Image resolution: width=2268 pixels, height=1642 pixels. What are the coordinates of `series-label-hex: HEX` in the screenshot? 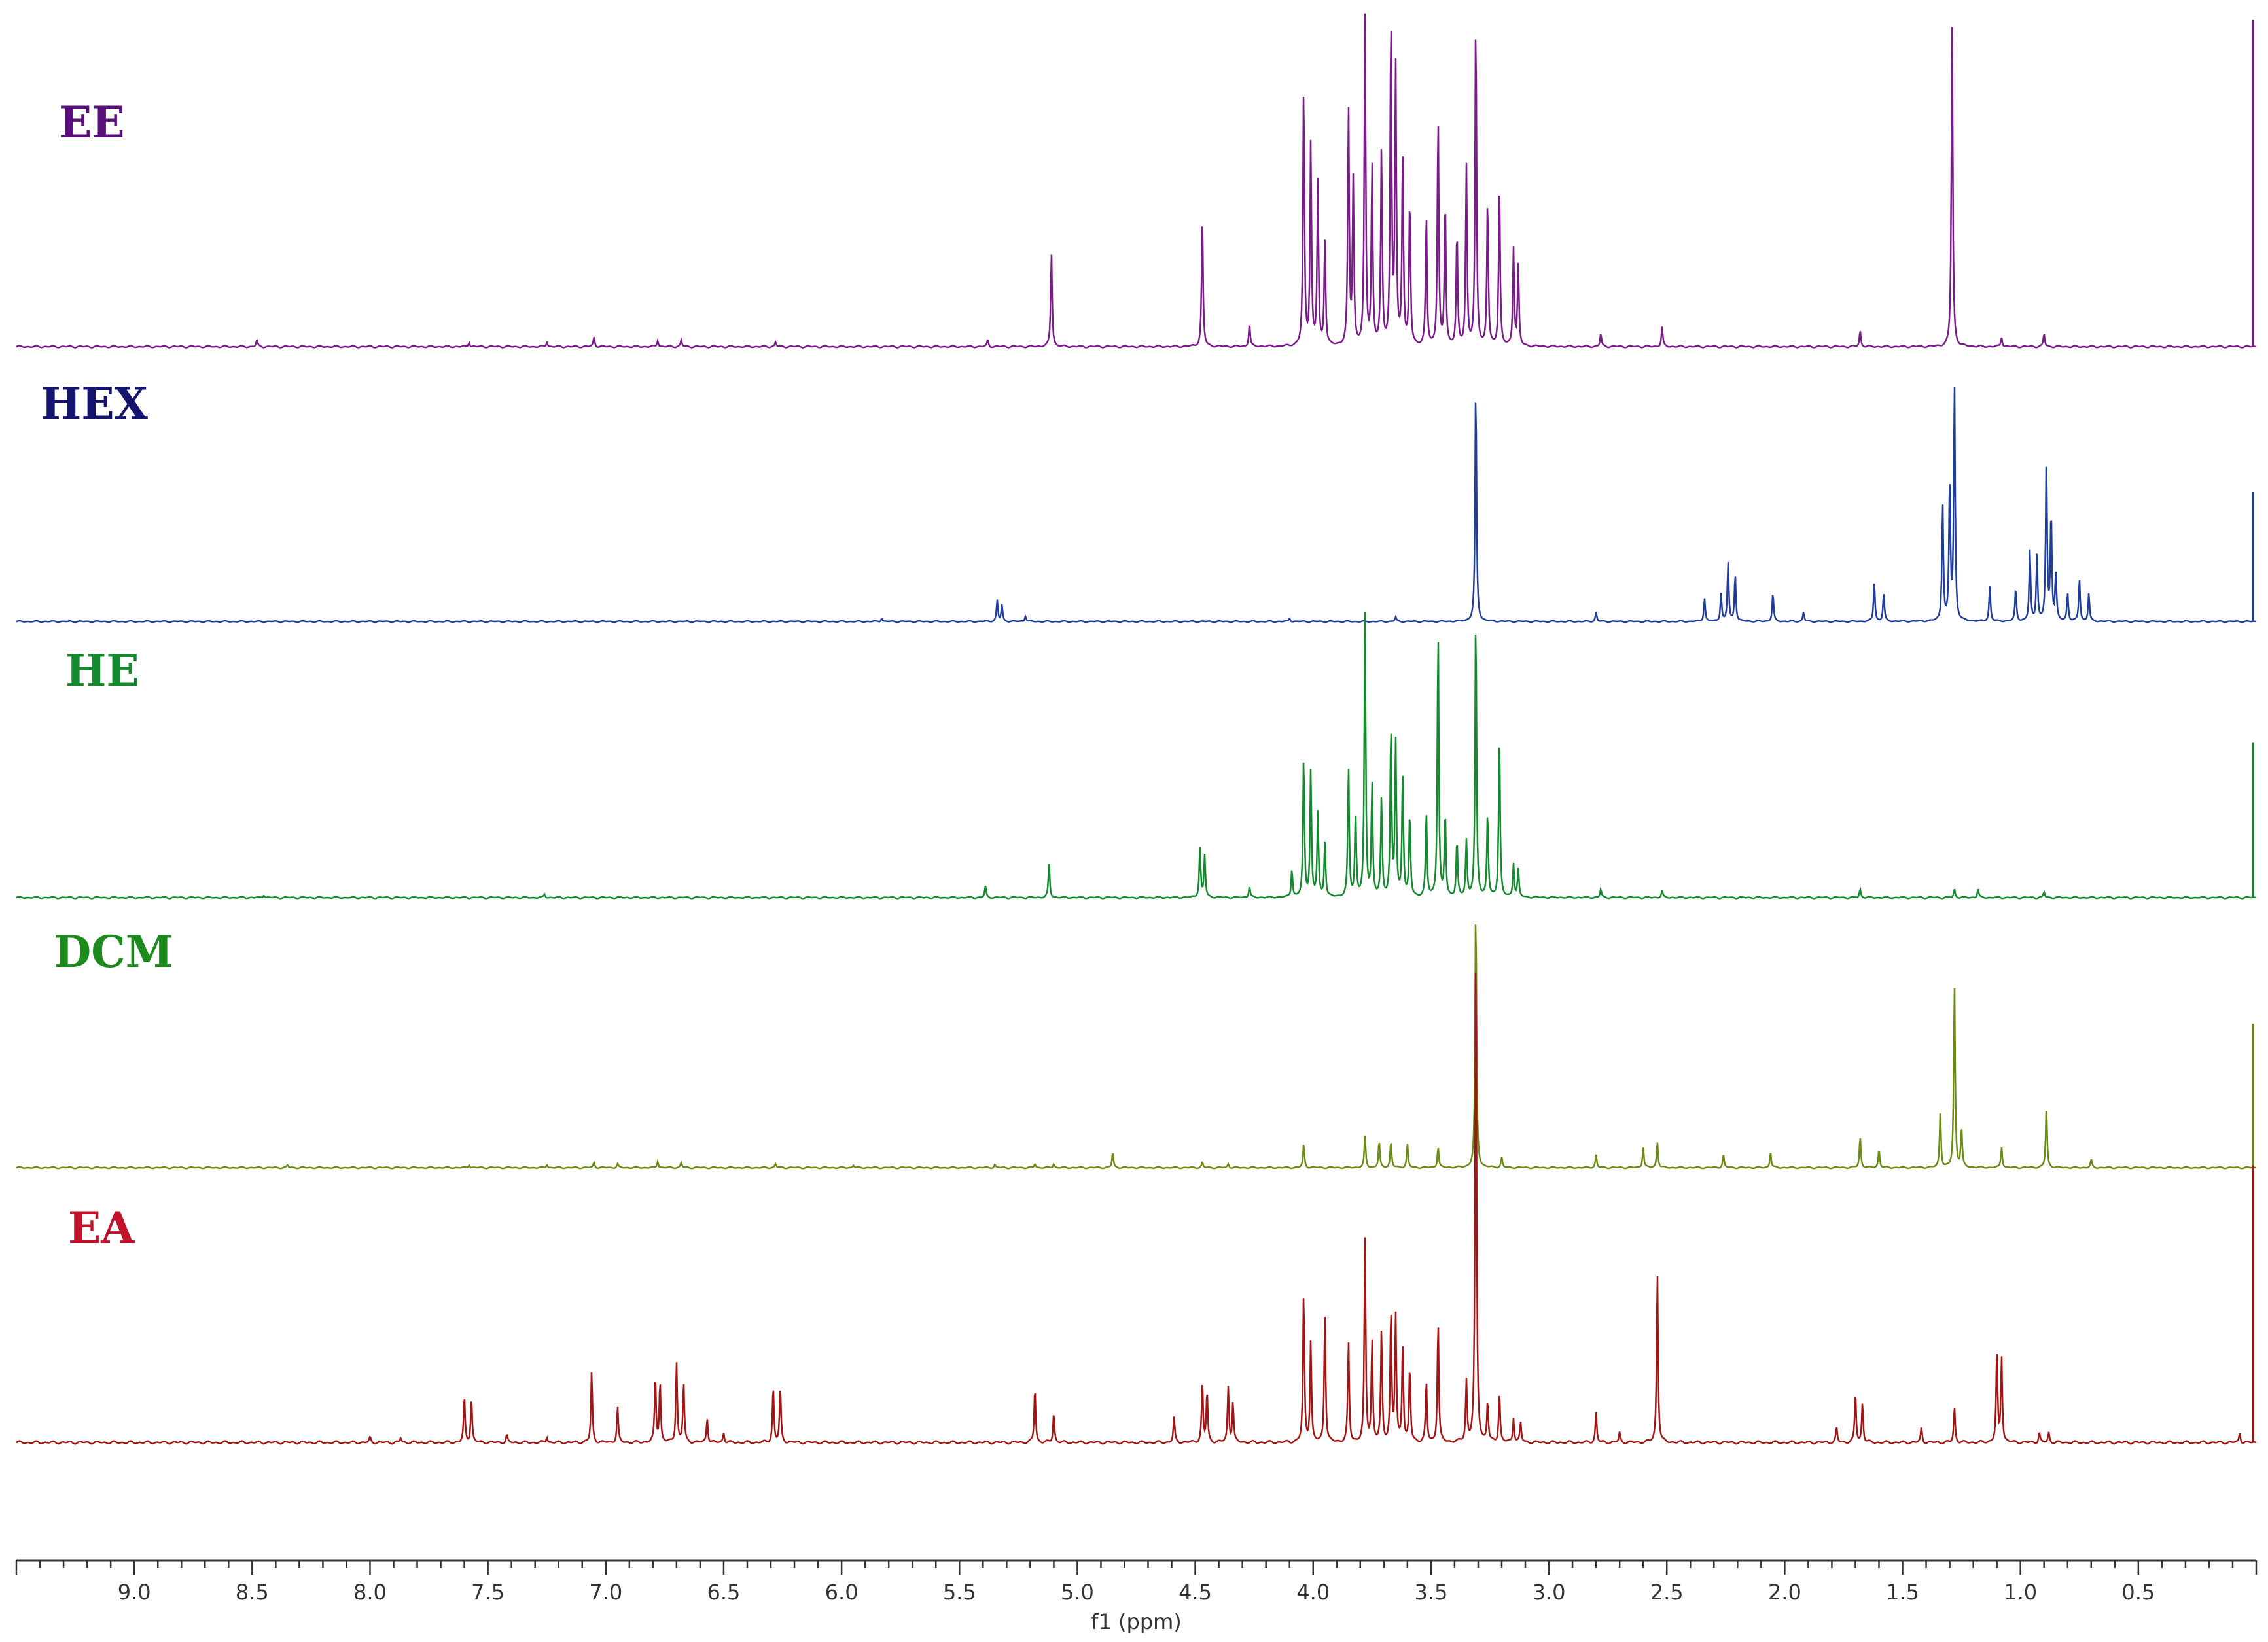 It's located at (95, 404).